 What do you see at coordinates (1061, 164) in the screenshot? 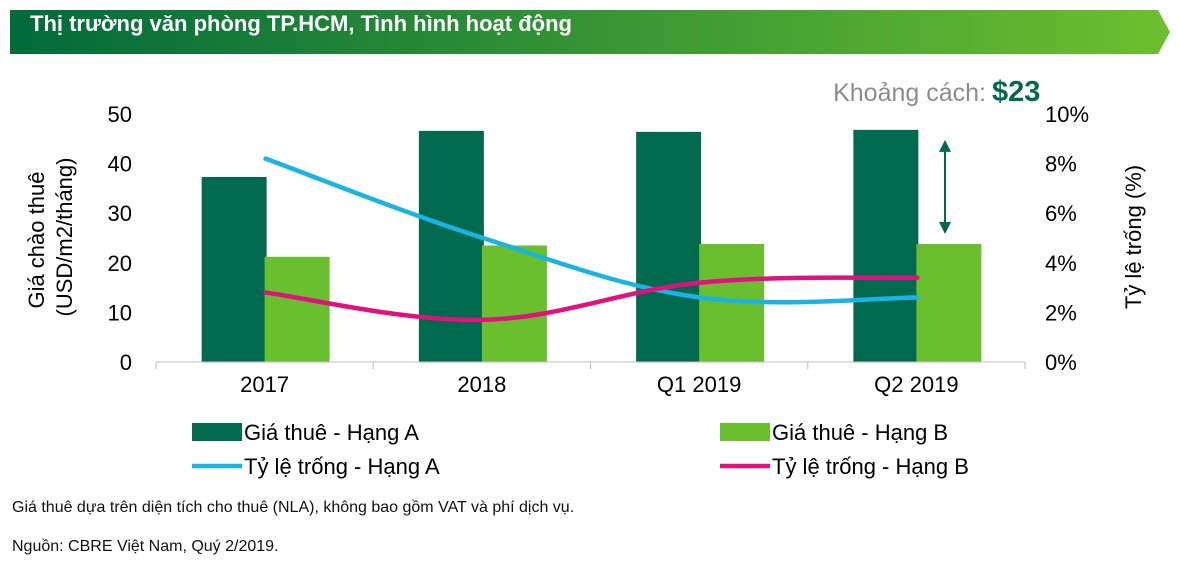
I see `y2-tick-label: 8%` at bounding box center [1061, 164].